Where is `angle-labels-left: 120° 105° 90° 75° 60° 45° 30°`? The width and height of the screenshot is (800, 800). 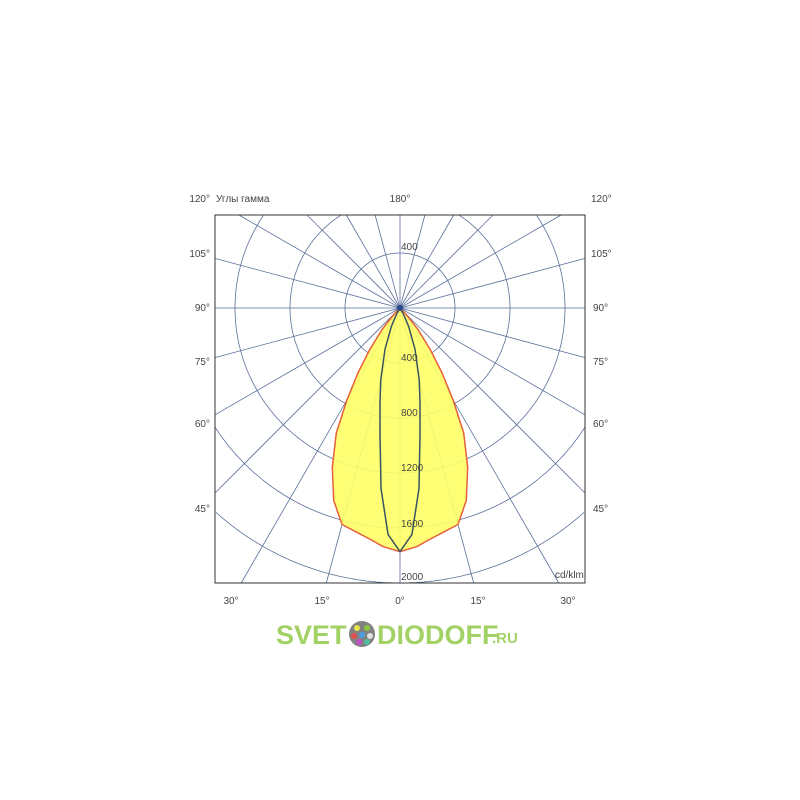 angle-labels-left: 120° 105° 90° 75° 60° 45° 30° is located at coordinates (213, 400).